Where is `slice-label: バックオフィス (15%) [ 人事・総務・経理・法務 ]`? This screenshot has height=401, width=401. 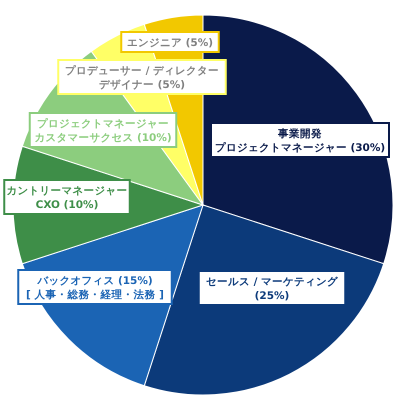 slice-label: バックオフィス (15%) [ 人事・総務・経理・法務 ] is located at coordinates (95, 288).